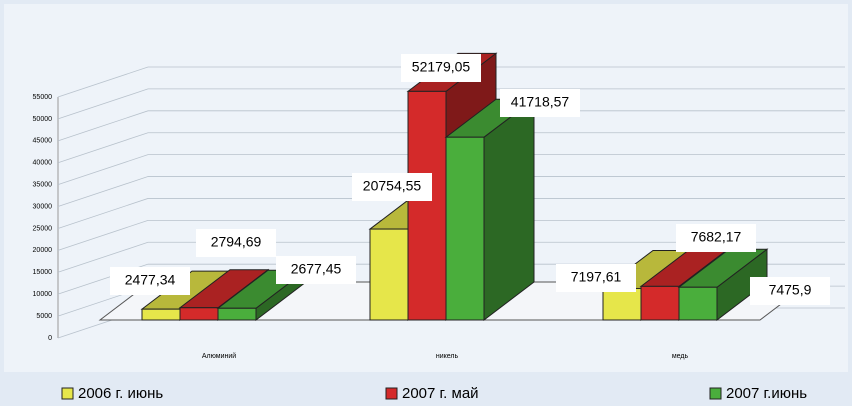 Image resolution: width=852 pixels, height=406 pixels. Describe the element at coordinates (43, 184) in the screenshot. I see `y-tick-label: 35000` at that location.